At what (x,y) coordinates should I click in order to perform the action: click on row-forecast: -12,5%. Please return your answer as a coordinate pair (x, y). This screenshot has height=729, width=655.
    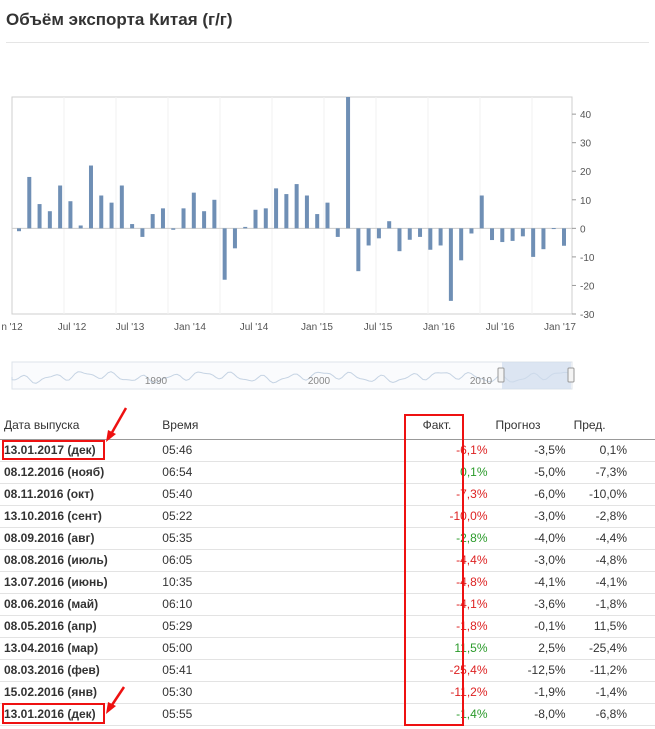
    Looking at the image, I should click on (530, 670).